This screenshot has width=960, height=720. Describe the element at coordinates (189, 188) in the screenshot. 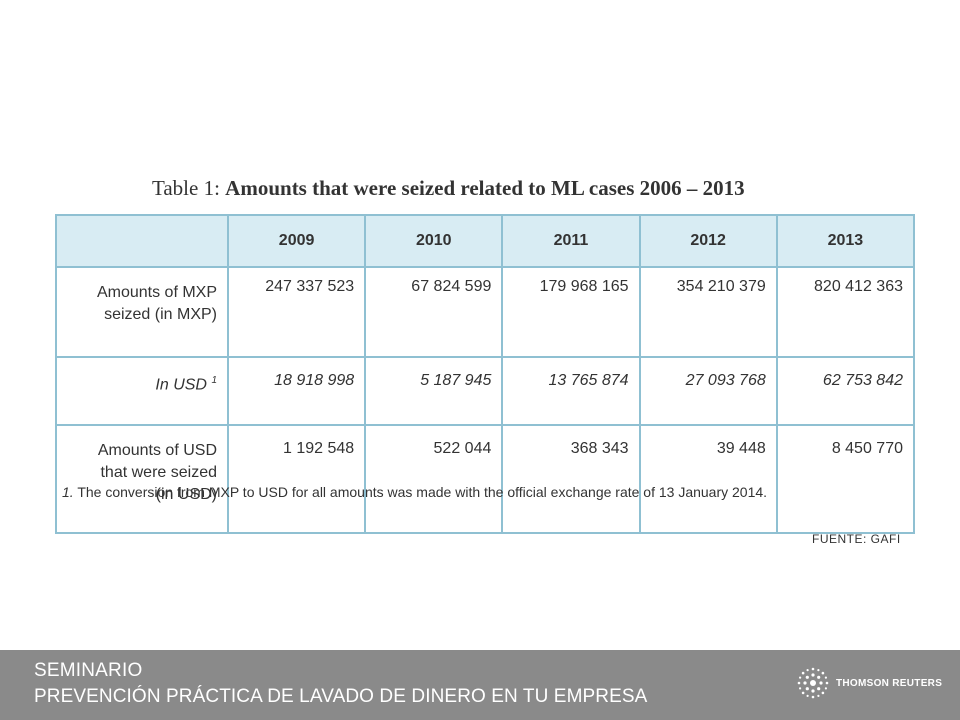

I see `table-title-prefix: Table 1:` at that location.